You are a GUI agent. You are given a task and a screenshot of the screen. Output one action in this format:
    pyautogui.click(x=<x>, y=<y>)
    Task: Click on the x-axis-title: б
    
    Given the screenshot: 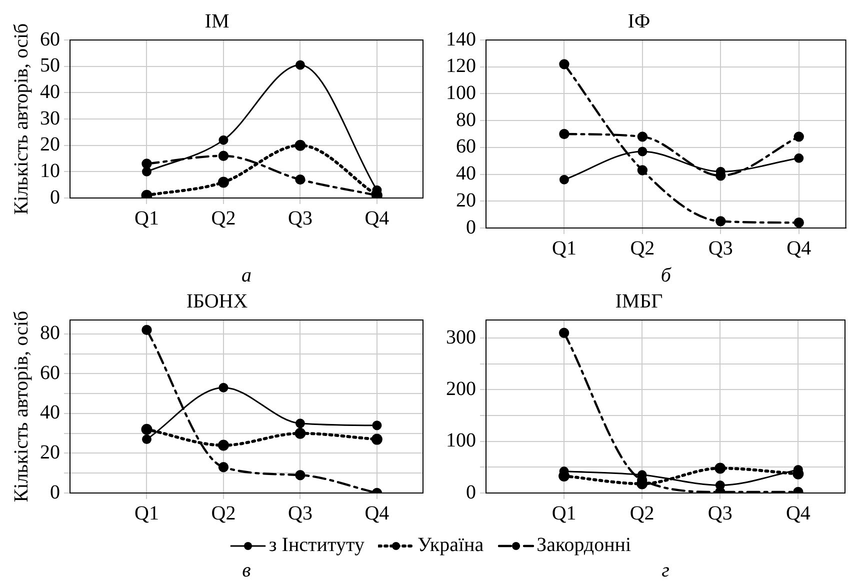 What is the action you would take?
    pyautogui.click(x=666, y=275)
    